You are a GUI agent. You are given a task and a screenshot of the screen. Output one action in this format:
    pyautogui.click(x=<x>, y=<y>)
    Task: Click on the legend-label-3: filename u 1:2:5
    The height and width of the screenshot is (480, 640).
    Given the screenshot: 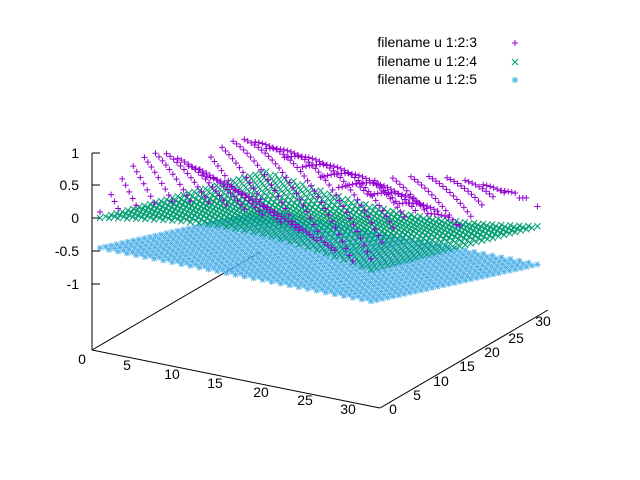 What is the action you would take?
    pyautogui.click(x=427, y=79)
    